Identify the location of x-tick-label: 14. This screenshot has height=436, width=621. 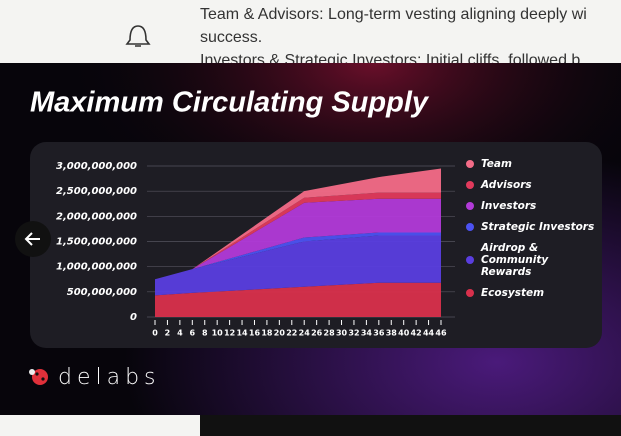
(242, 333).